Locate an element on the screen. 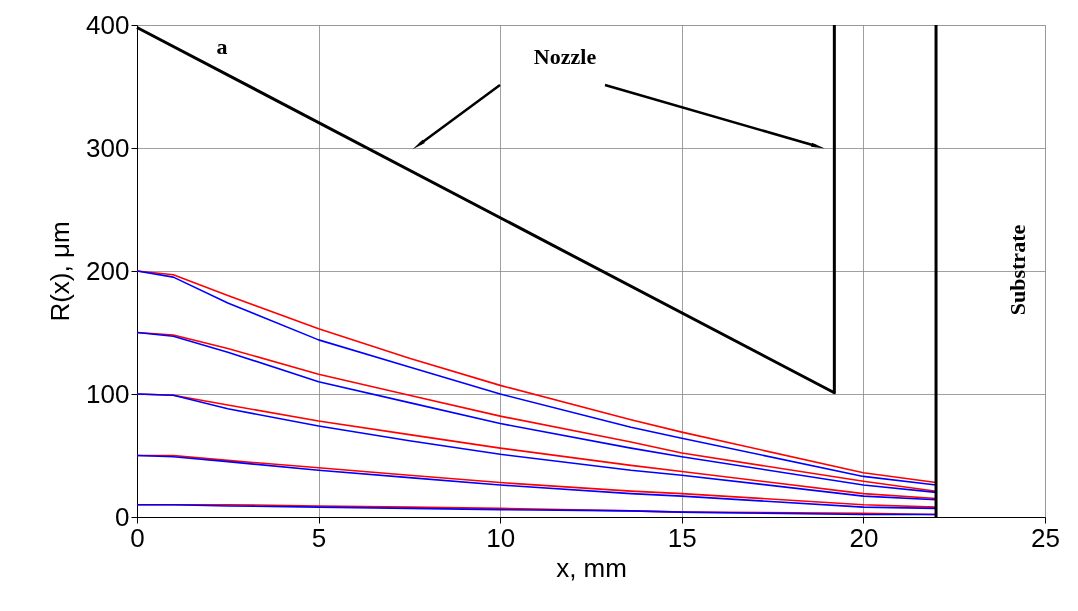 The image size is (1078, 611). x-tick-label: 25 is located at coordinates (1045, 537).